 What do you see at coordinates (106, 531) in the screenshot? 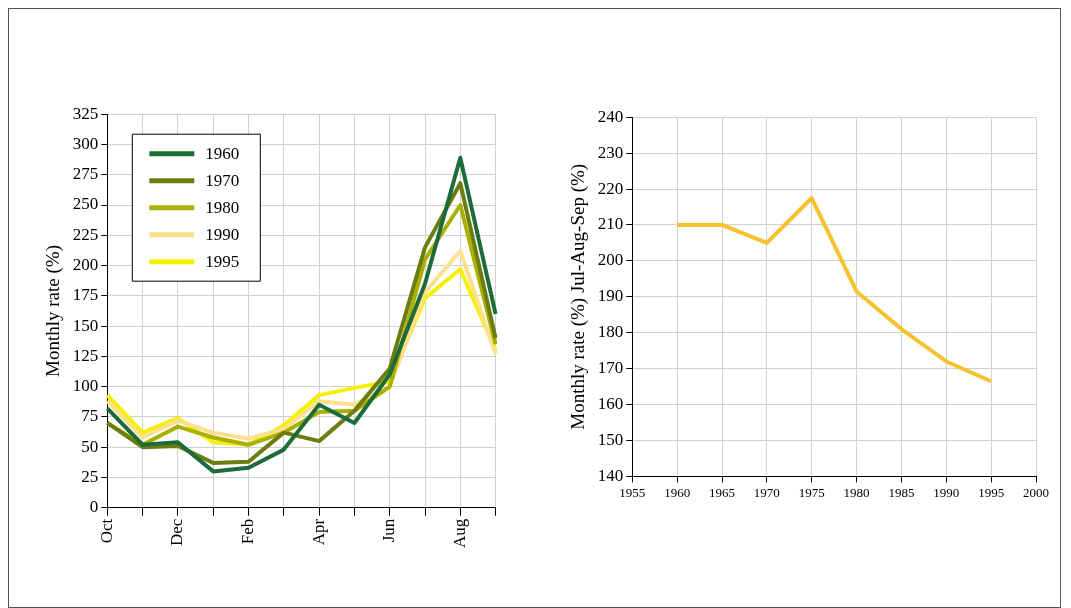
I see `x-tick-label: Oct` at bounding box center [106, 531].